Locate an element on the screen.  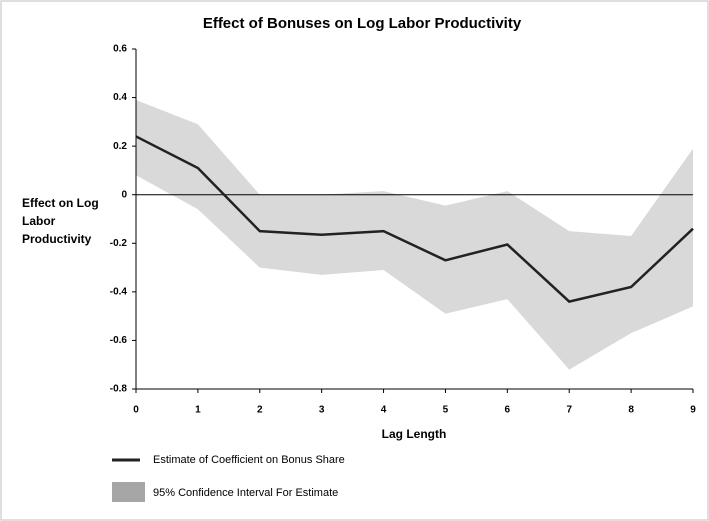
x-tick-label: 0 is located at coordinates (136, 410).